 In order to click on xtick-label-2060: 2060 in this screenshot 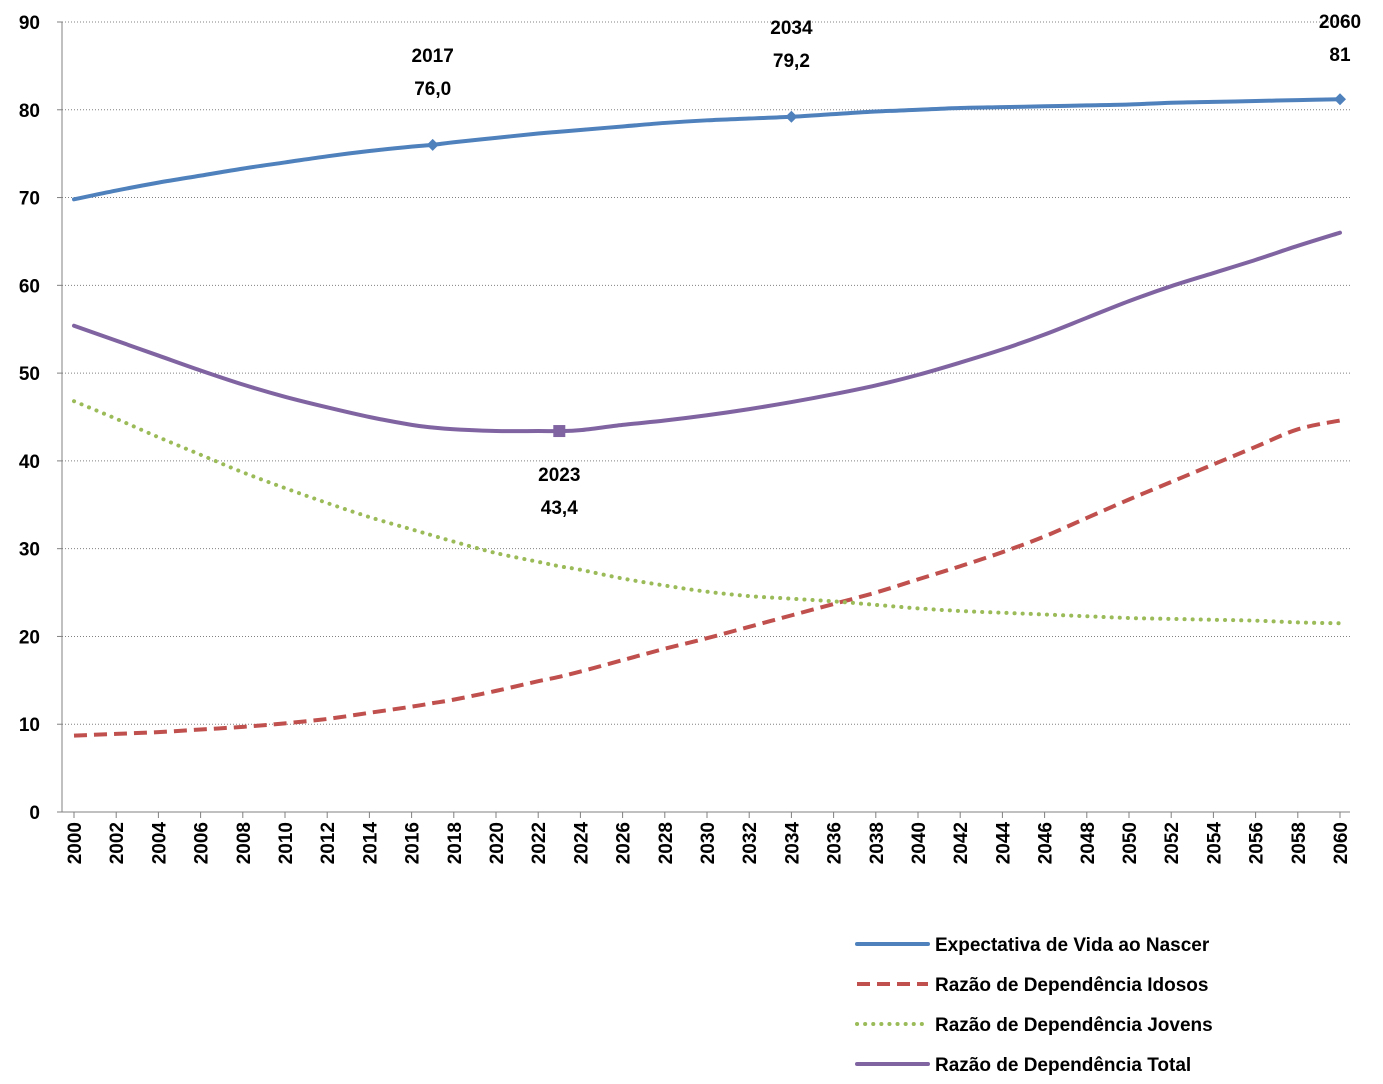, I will do `click(1341, 843)`.